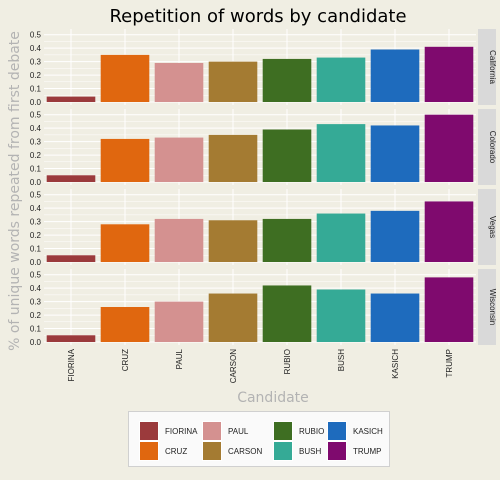 The image size is (500, 480). I want to click on bar-california-carson, so click(233, 81).